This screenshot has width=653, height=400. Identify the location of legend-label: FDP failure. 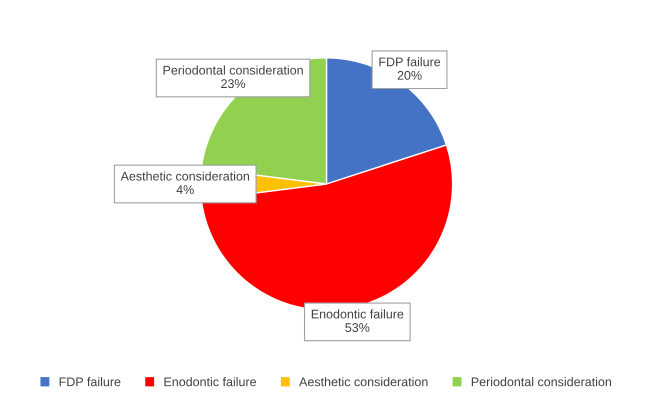
(90, 381).